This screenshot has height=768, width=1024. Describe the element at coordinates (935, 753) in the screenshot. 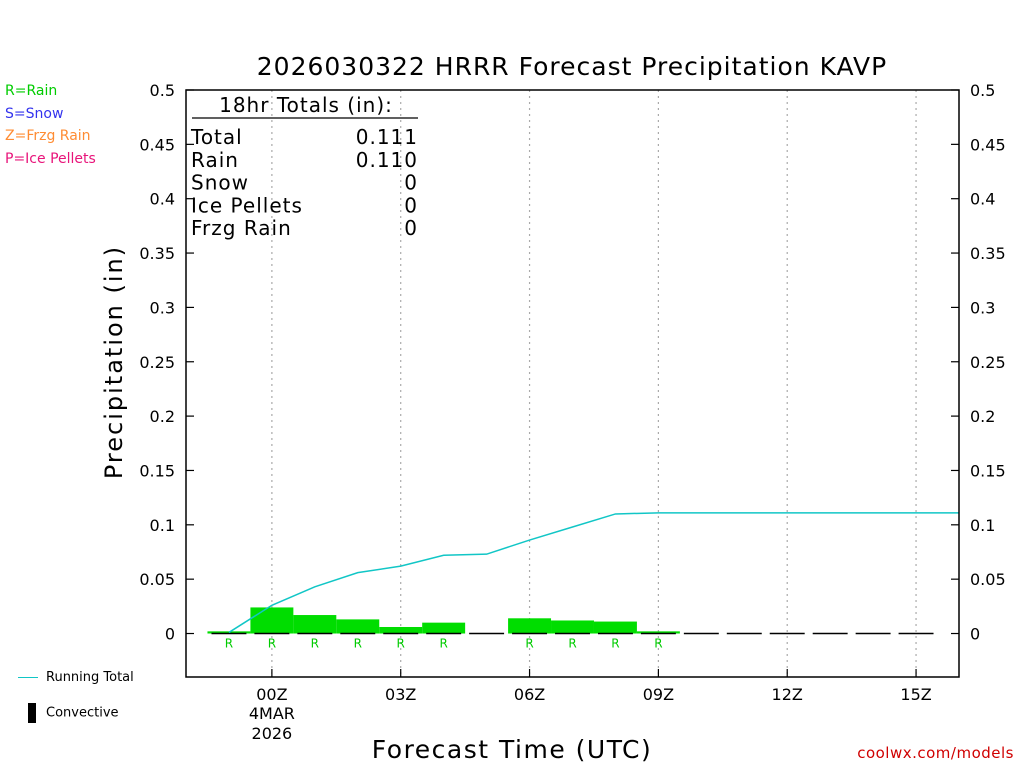

I see `credit-text: coolwx.com/models` at that location.